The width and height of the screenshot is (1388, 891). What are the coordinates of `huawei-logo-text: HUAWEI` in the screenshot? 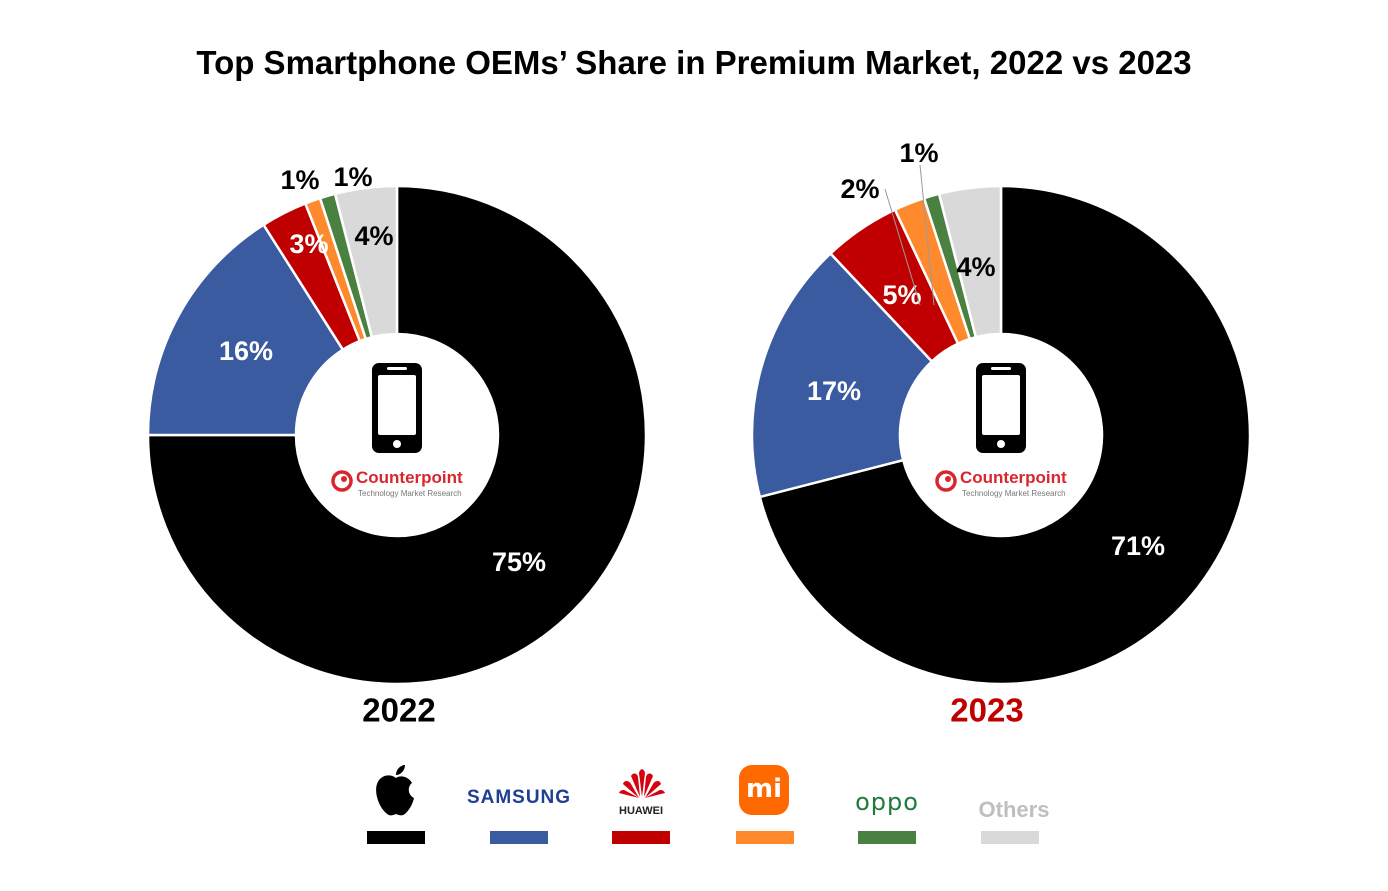 It's located at (641, 811).